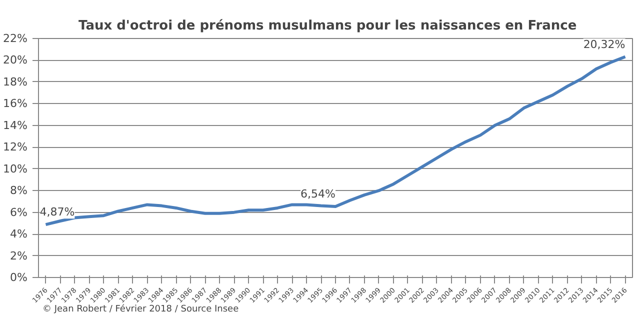 This screenshot has height=321, width=642. I want to click on y-tick-label: 6%, so click(19, 212).